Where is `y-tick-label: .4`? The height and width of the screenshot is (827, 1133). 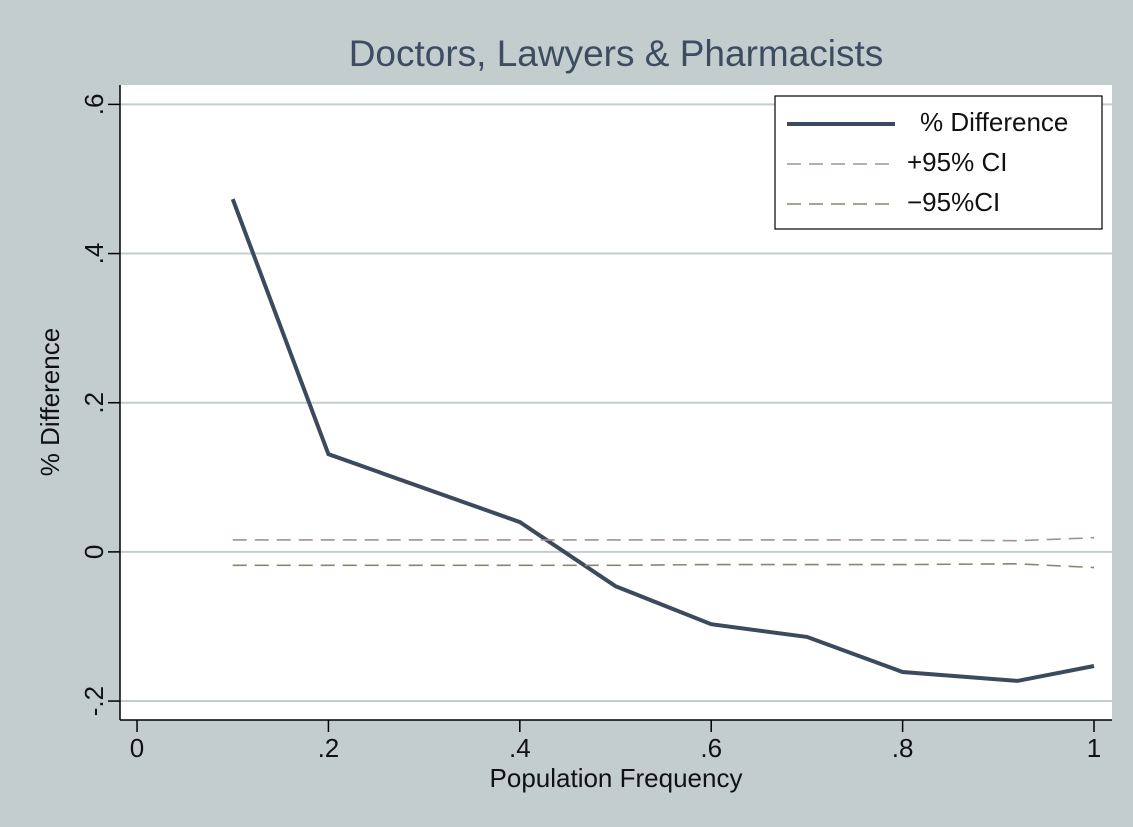
y-tick-label: .4 is located at coordinates (94, 254).